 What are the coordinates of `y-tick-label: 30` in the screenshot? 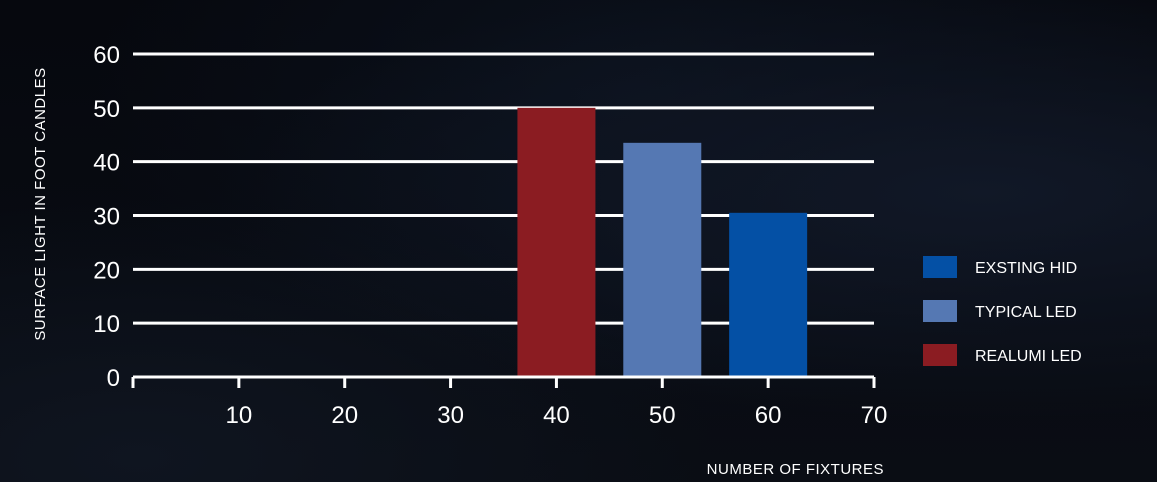 It's located at (106, 217).